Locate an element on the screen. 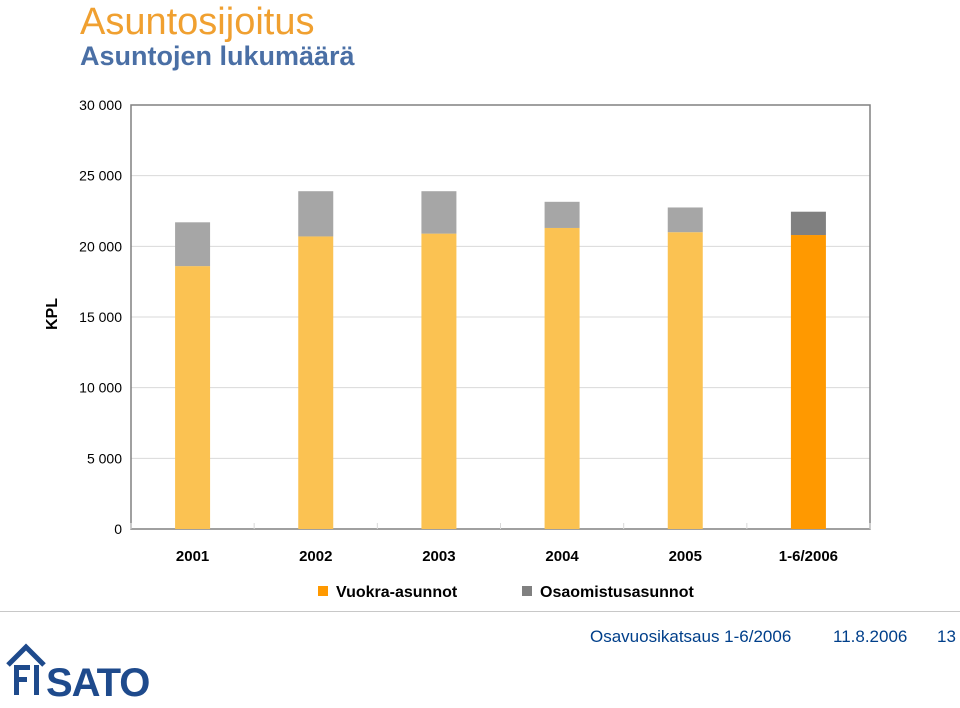 Image resolution: width=960 pixels, height=708 pixels. bar-vuokra-2002 is located at coordinates (316, 382).